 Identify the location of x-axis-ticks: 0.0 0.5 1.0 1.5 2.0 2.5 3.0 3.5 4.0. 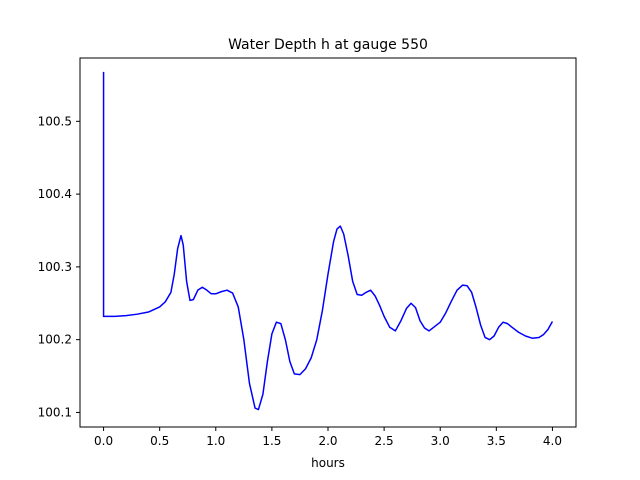
(328, 437).